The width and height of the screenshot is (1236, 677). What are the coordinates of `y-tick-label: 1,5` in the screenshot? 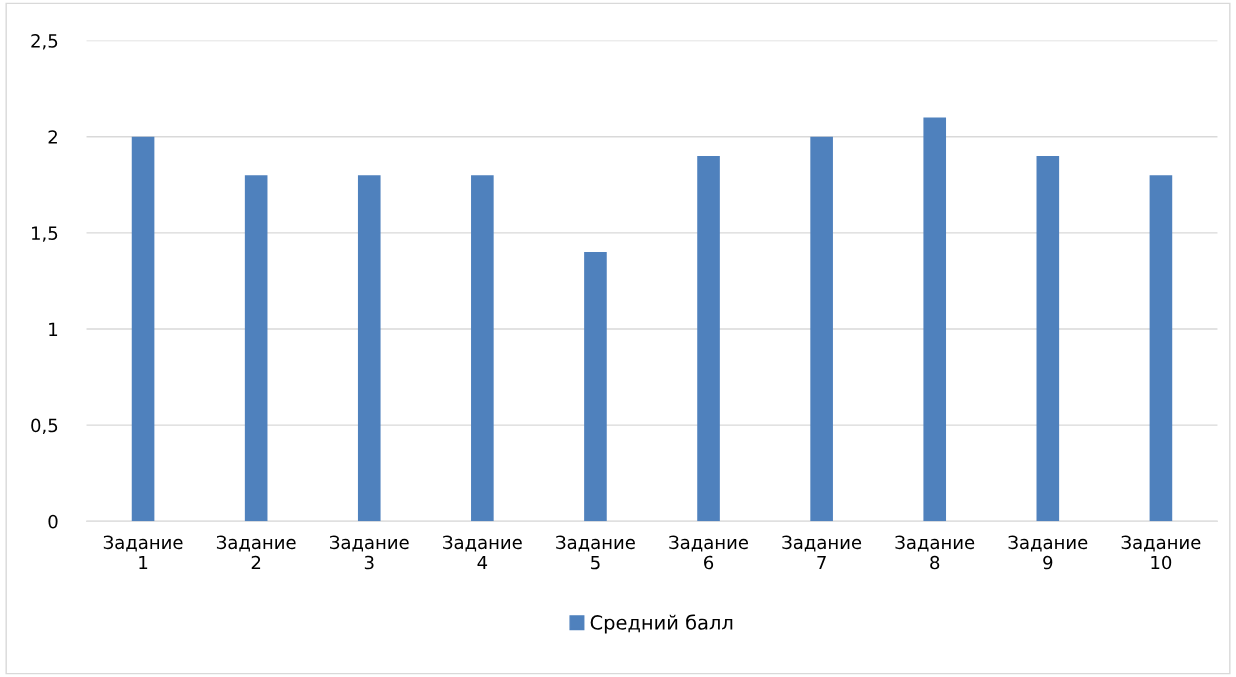 It's located at (45, 234).